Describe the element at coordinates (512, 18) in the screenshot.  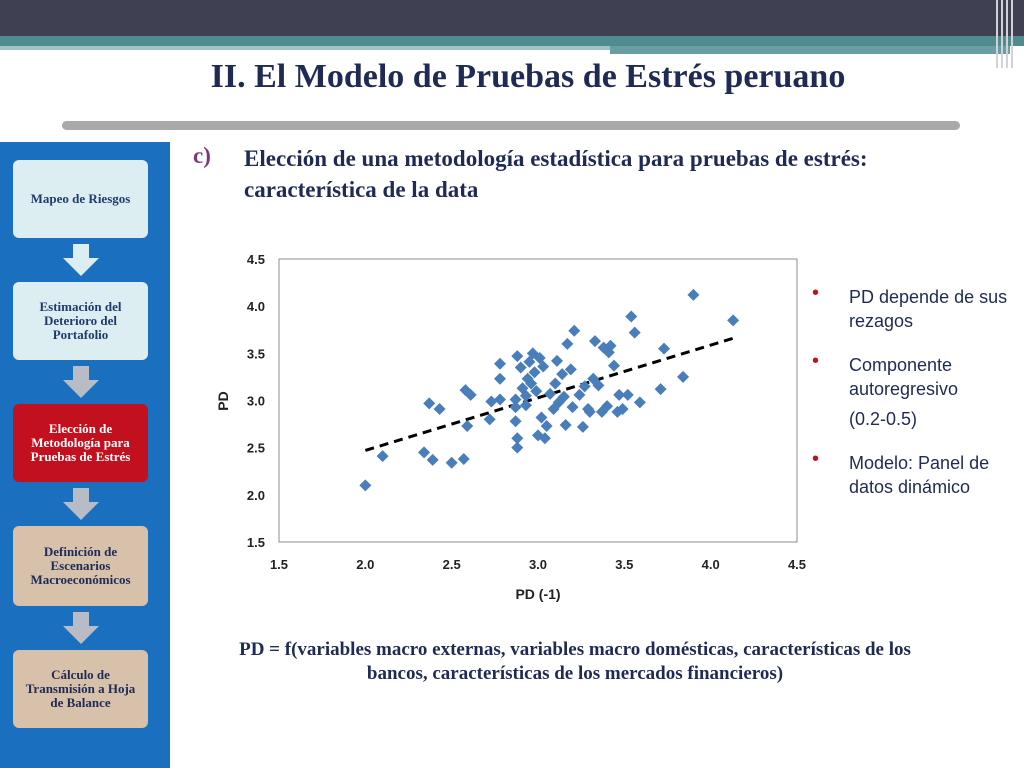
I see `top-banner` at that location.